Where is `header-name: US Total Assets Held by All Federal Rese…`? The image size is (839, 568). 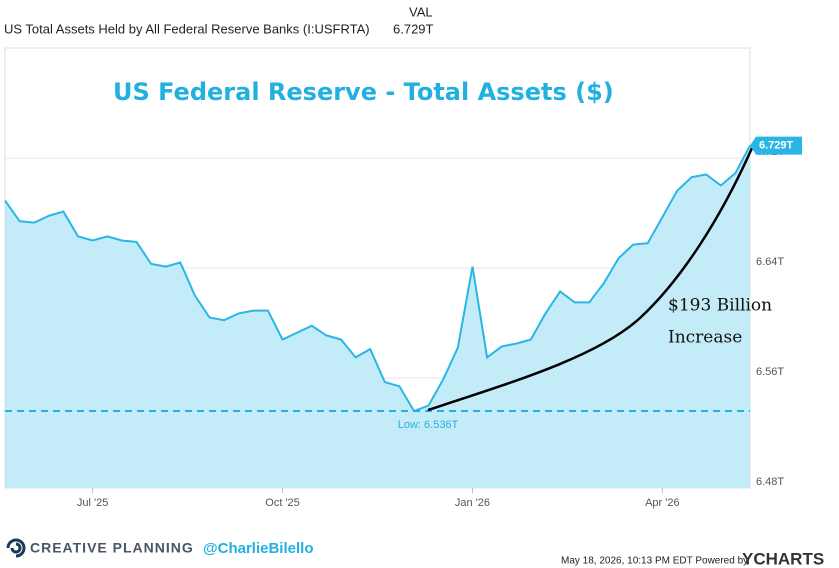 header-name: US Total Assets Held by All Federal Rese… is located at coordinates (187, 28).